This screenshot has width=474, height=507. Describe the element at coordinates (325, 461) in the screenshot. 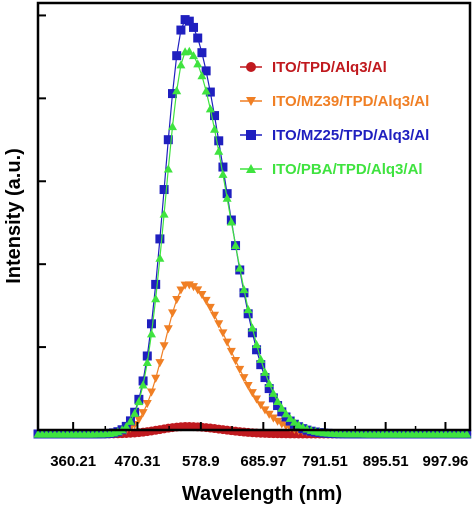

I see `x-tick-label: 791.51` at that location.